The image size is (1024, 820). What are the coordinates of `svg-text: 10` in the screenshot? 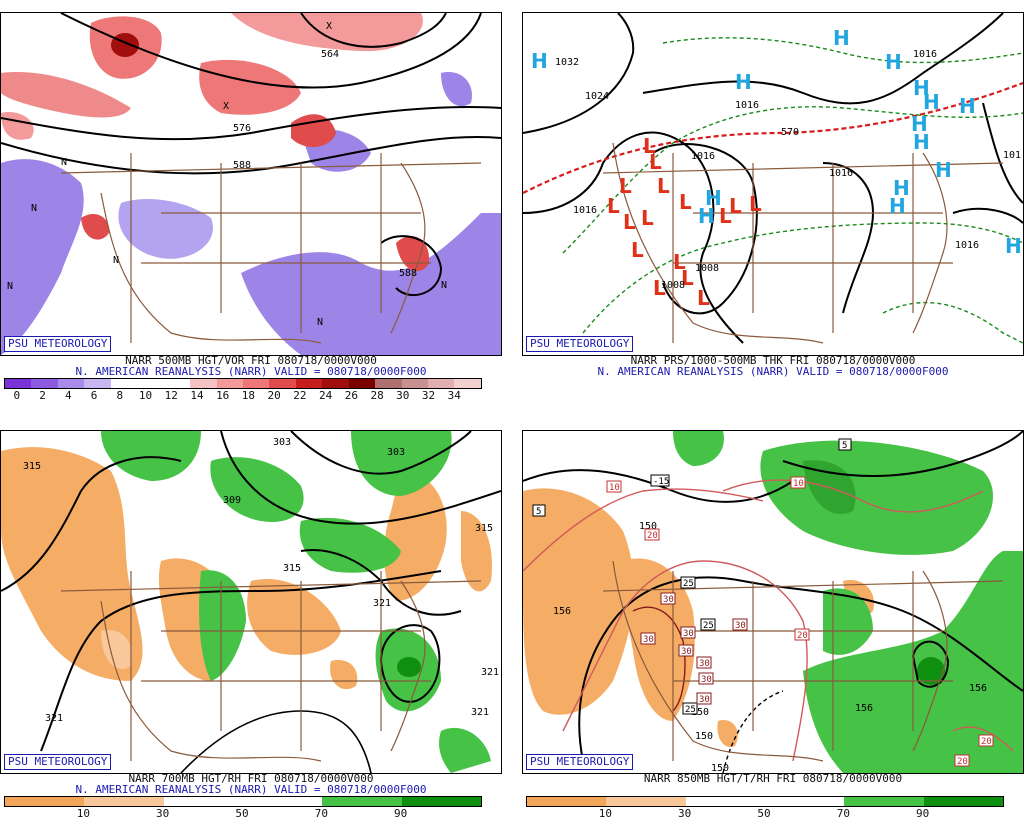 It's located at (614, 488).